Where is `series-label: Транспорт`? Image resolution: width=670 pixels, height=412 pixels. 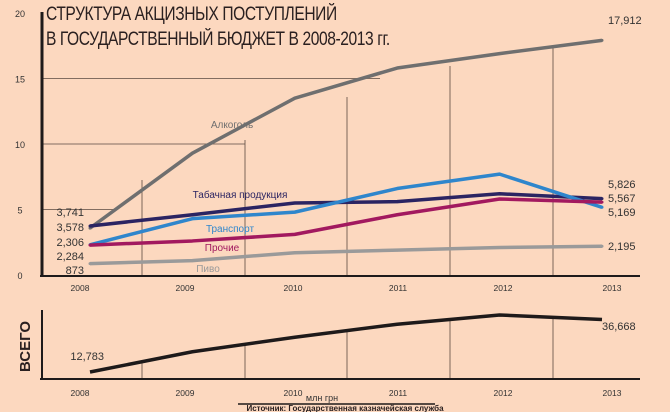 series-label: Транспорт is located at coordinates (230, 229).